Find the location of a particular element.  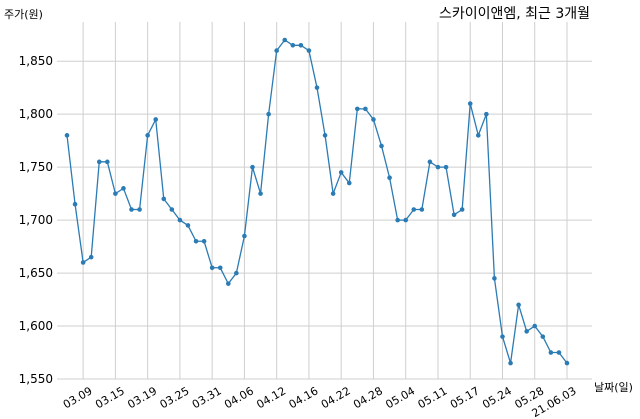

x-tick-label: 05.11 is located at coordinates (433, 397).